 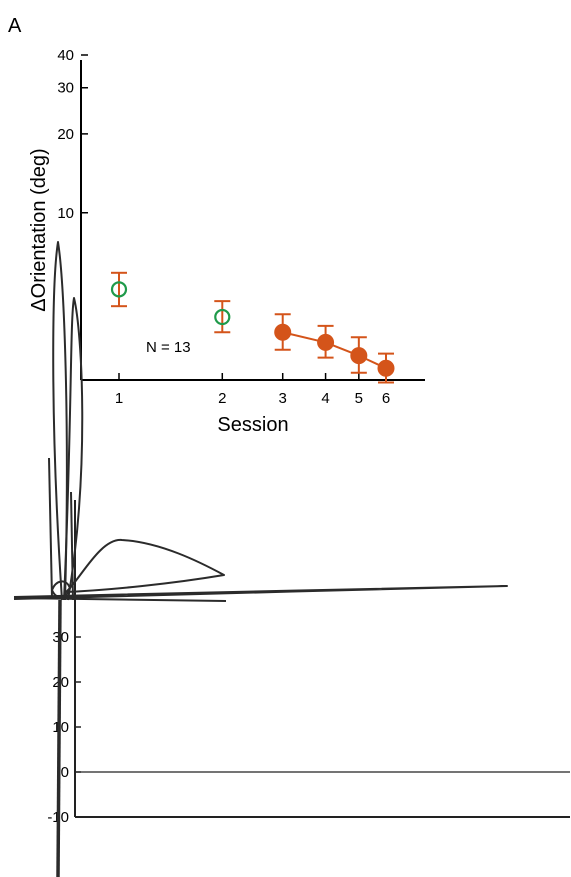 I want to click on top-series-group, so click(x=252, y=327).